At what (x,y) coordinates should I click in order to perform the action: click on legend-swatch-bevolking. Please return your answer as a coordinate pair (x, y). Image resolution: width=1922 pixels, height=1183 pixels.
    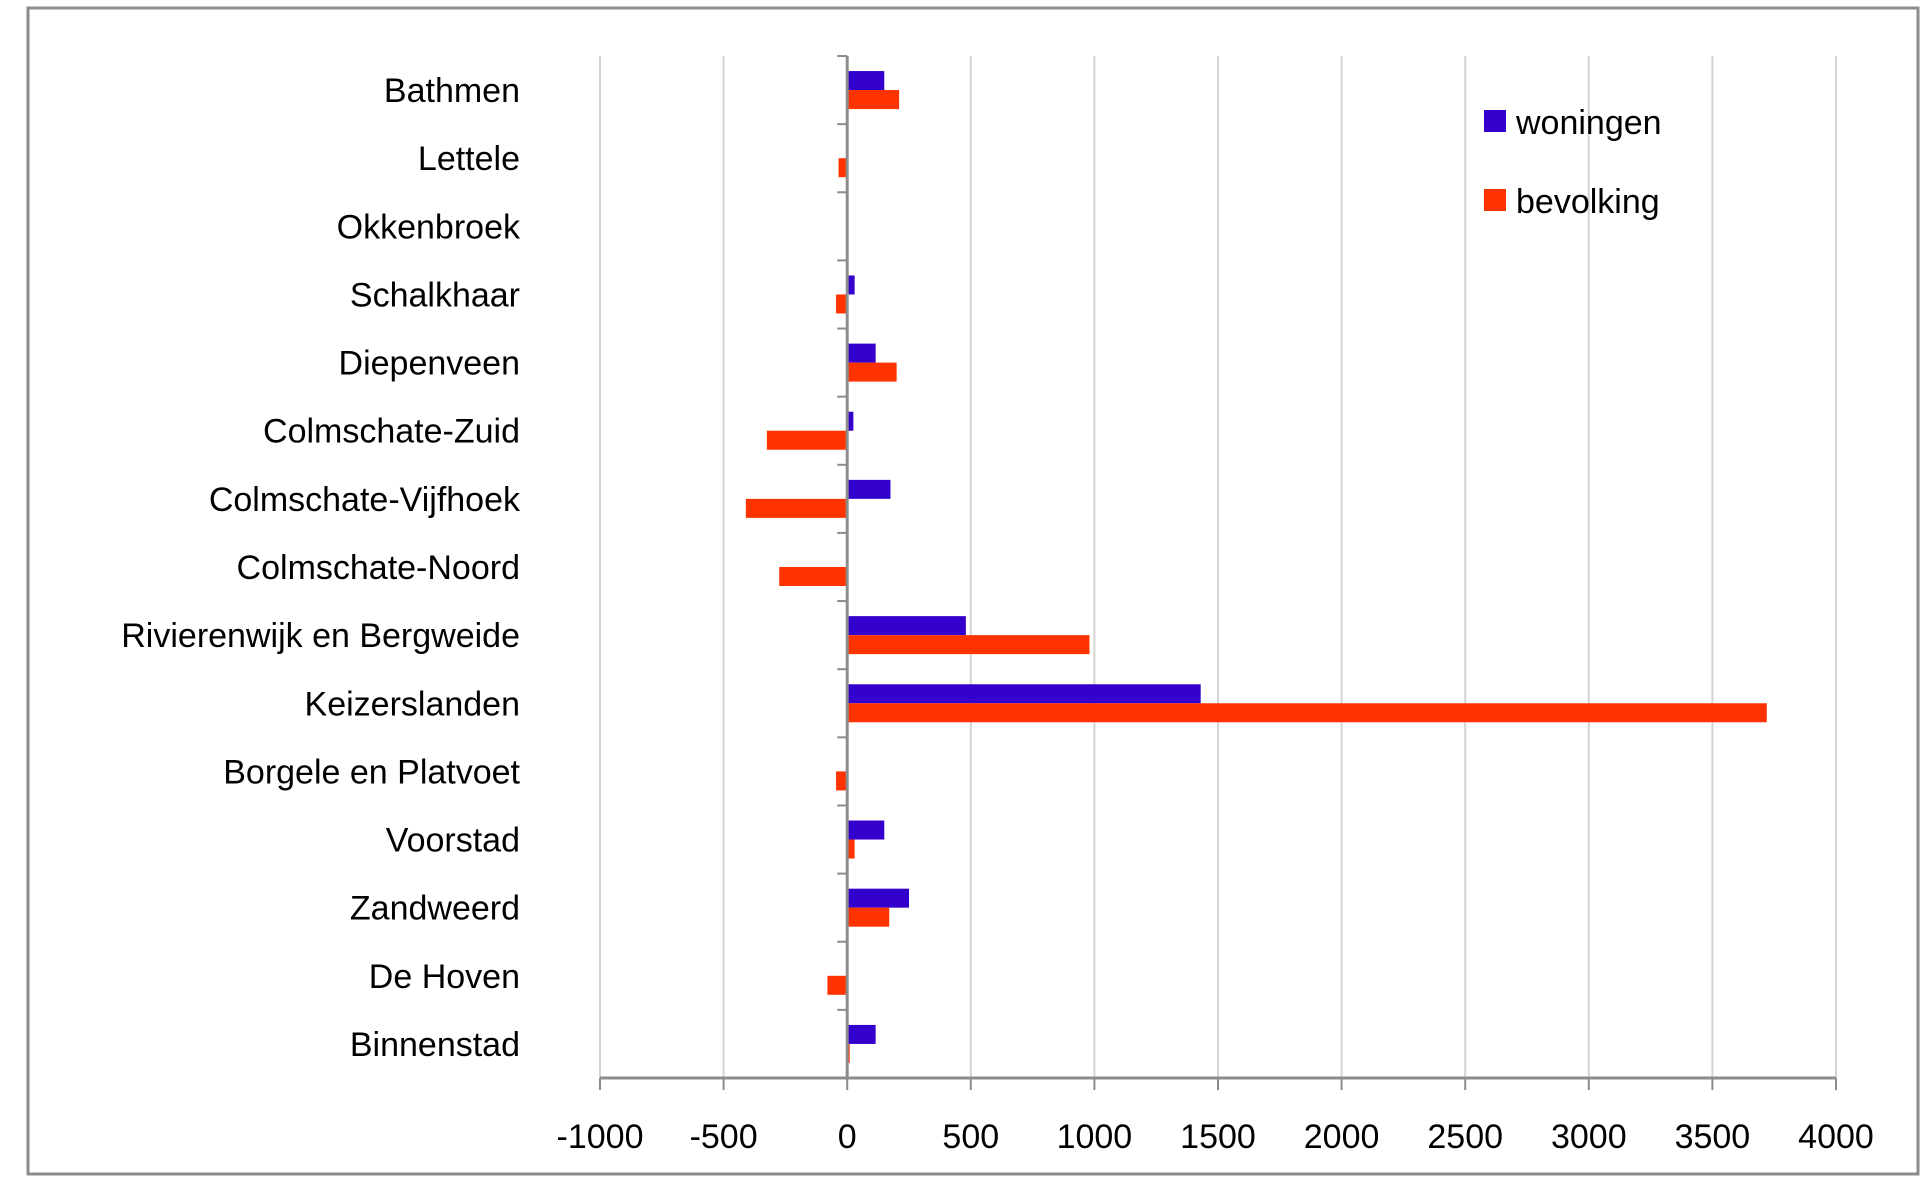
    Looking at the image, I should click on (1495, 200).